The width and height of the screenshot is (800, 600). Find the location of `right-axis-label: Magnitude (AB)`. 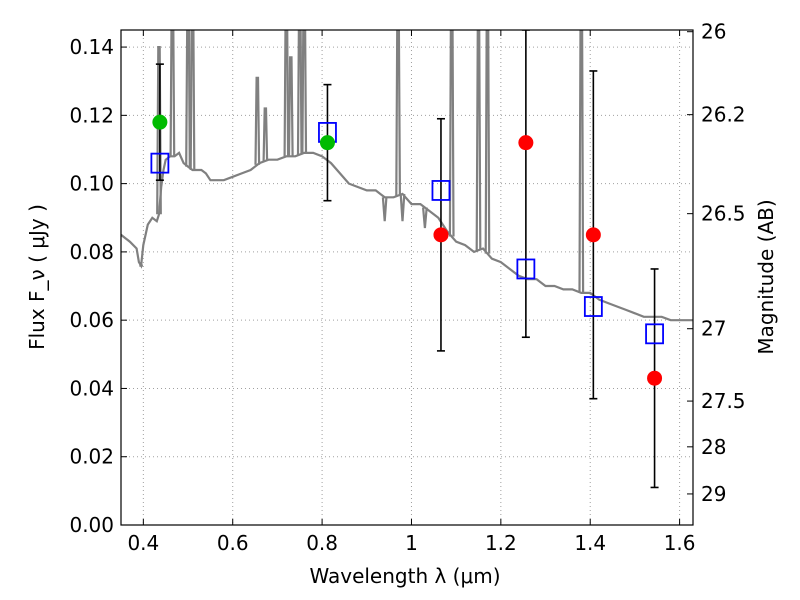

right-axis-label: Magnitude (AB) is located at coordinates (766, 276).